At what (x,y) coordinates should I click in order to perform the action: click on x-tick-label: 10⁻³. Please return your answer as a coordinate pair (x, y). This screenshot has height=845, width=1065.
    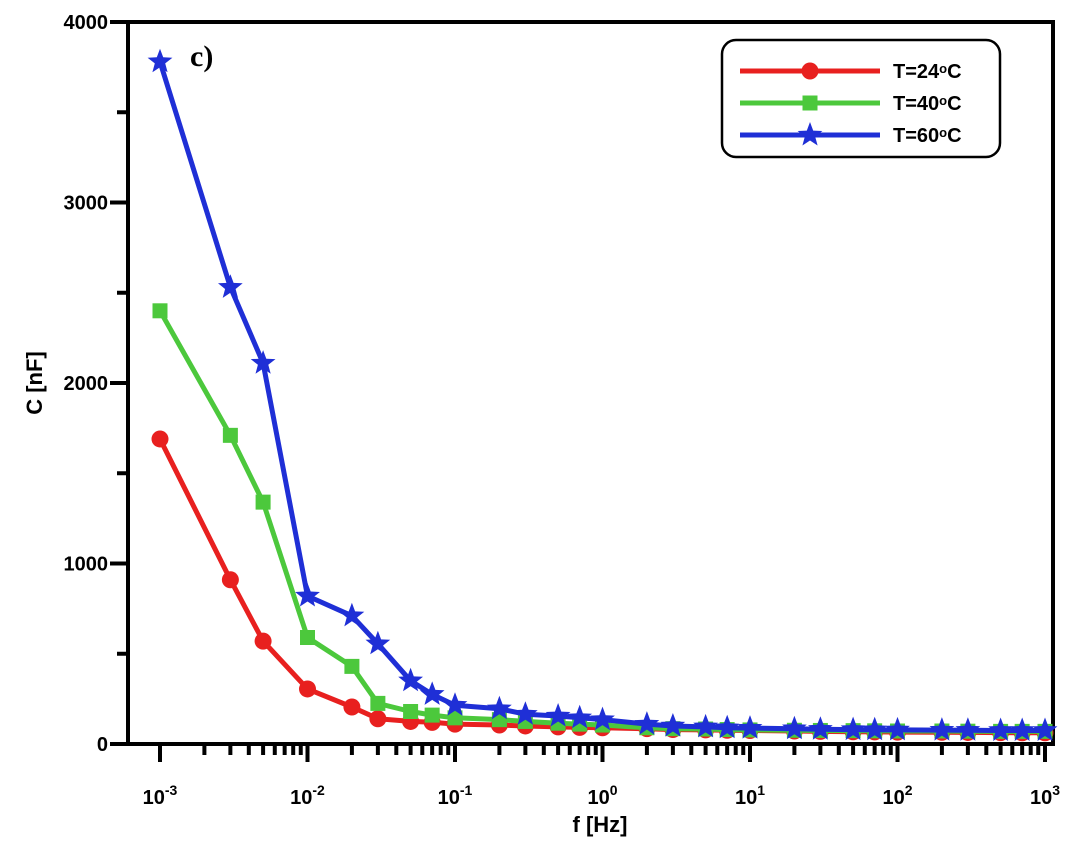
    Looking at the image, I should click on (160, 795).